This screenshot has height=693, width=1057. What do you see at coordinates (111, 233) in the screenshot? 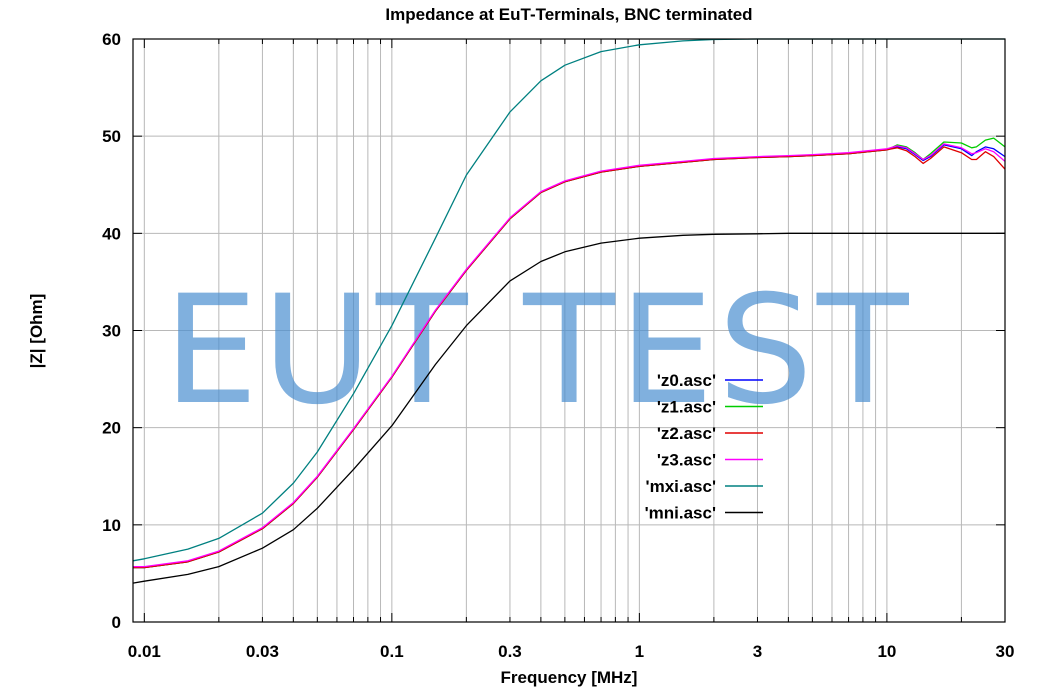
I see `y-tick-label: 40` at bounding box center [111, 233].